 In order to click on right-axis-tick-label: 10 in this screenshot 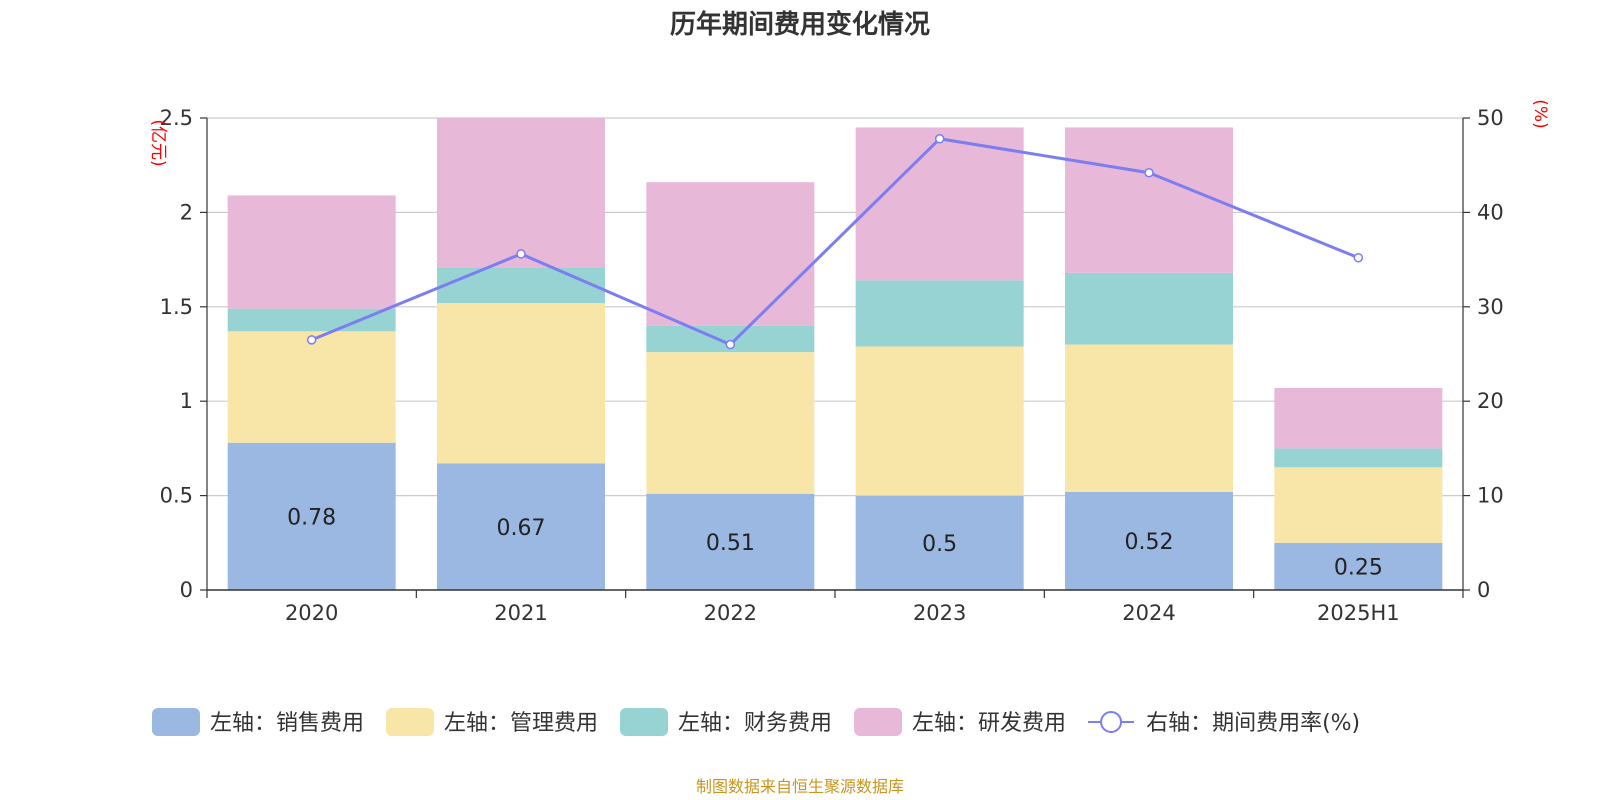, I will do `click(1490, 496)`.